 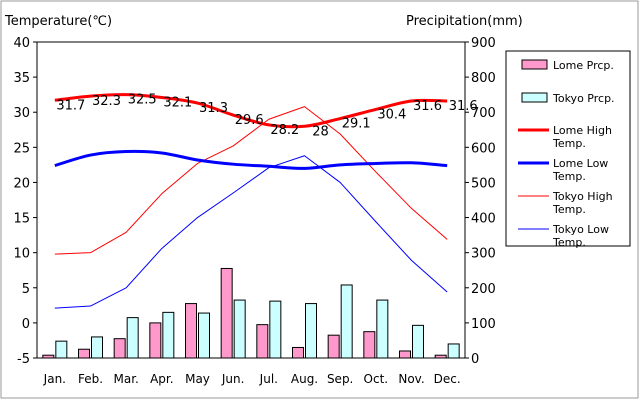 What do you see at coordinates (483, 78) in the screenshot?
I see `right-tick-label: 800` at bounding box center [483, 78].